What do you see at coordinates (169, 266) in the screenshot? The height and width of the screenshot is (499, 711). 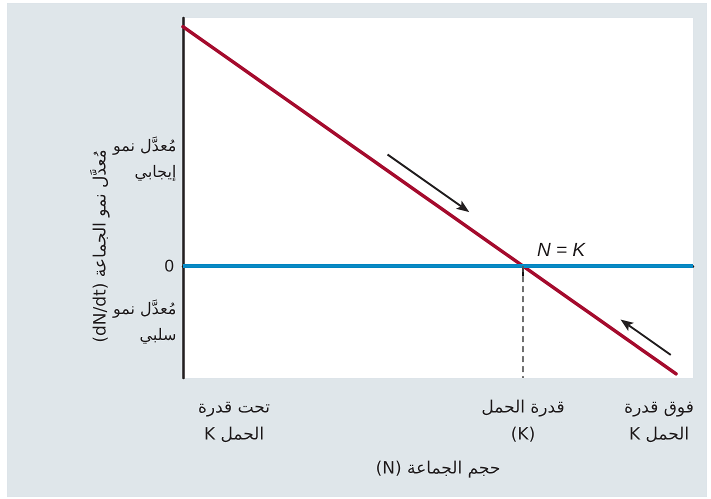 I see `ref-line-label: 0` at bounding box center [169, 266].